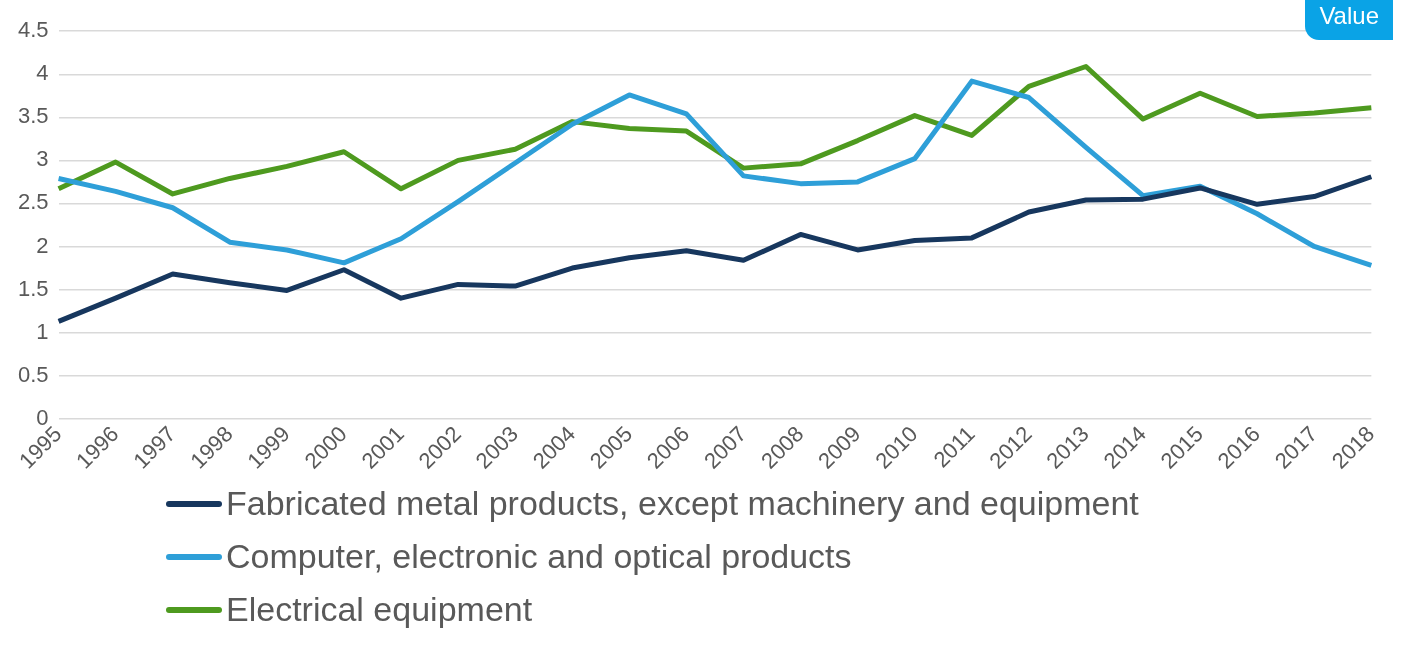  Describe the element at coordinates (42, 73) in the screenshot. I see `y-tick-label: 4` at that location.